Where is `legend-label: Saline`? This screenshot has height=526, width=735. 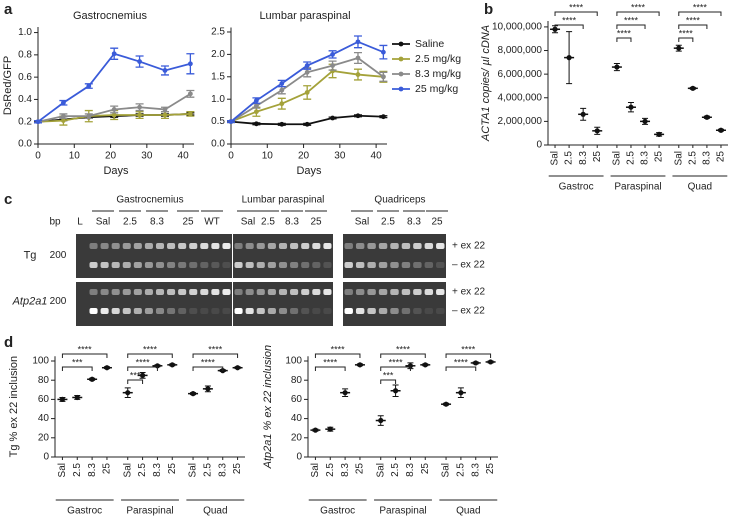 legend-label: Saline is located at coordinates (429, 44).